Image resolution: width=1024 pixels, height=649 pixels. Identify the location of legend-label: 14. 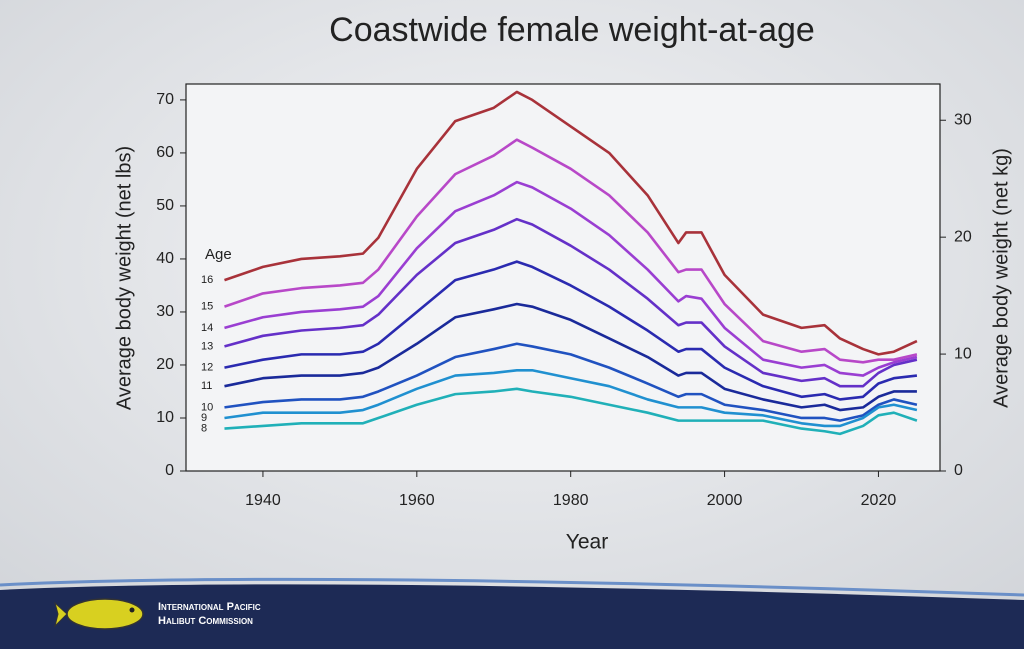
(207, 328).